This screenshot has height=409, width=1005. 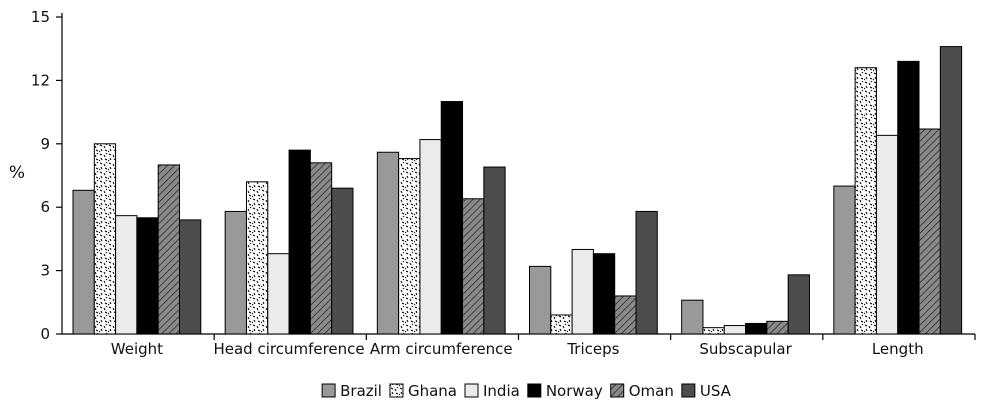 What do you see at coordinates (604, 294) in the screenshot?
I see `bar-norway-triceps` at bounding box center [604, 294].